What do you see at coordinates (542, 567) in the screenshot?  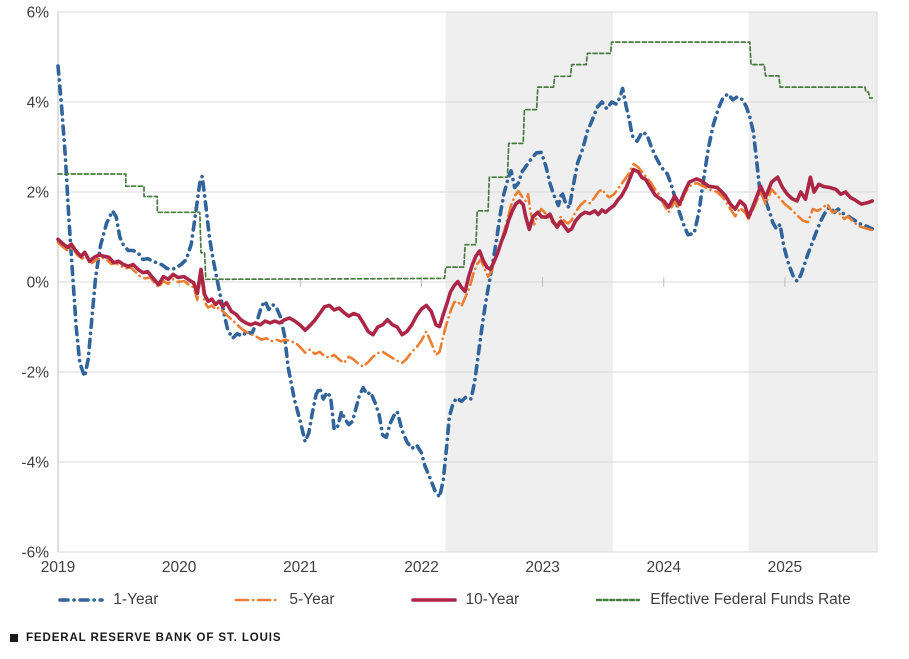 I see `x-axis-tick-label: 2023` at bounding box center [542, 567].